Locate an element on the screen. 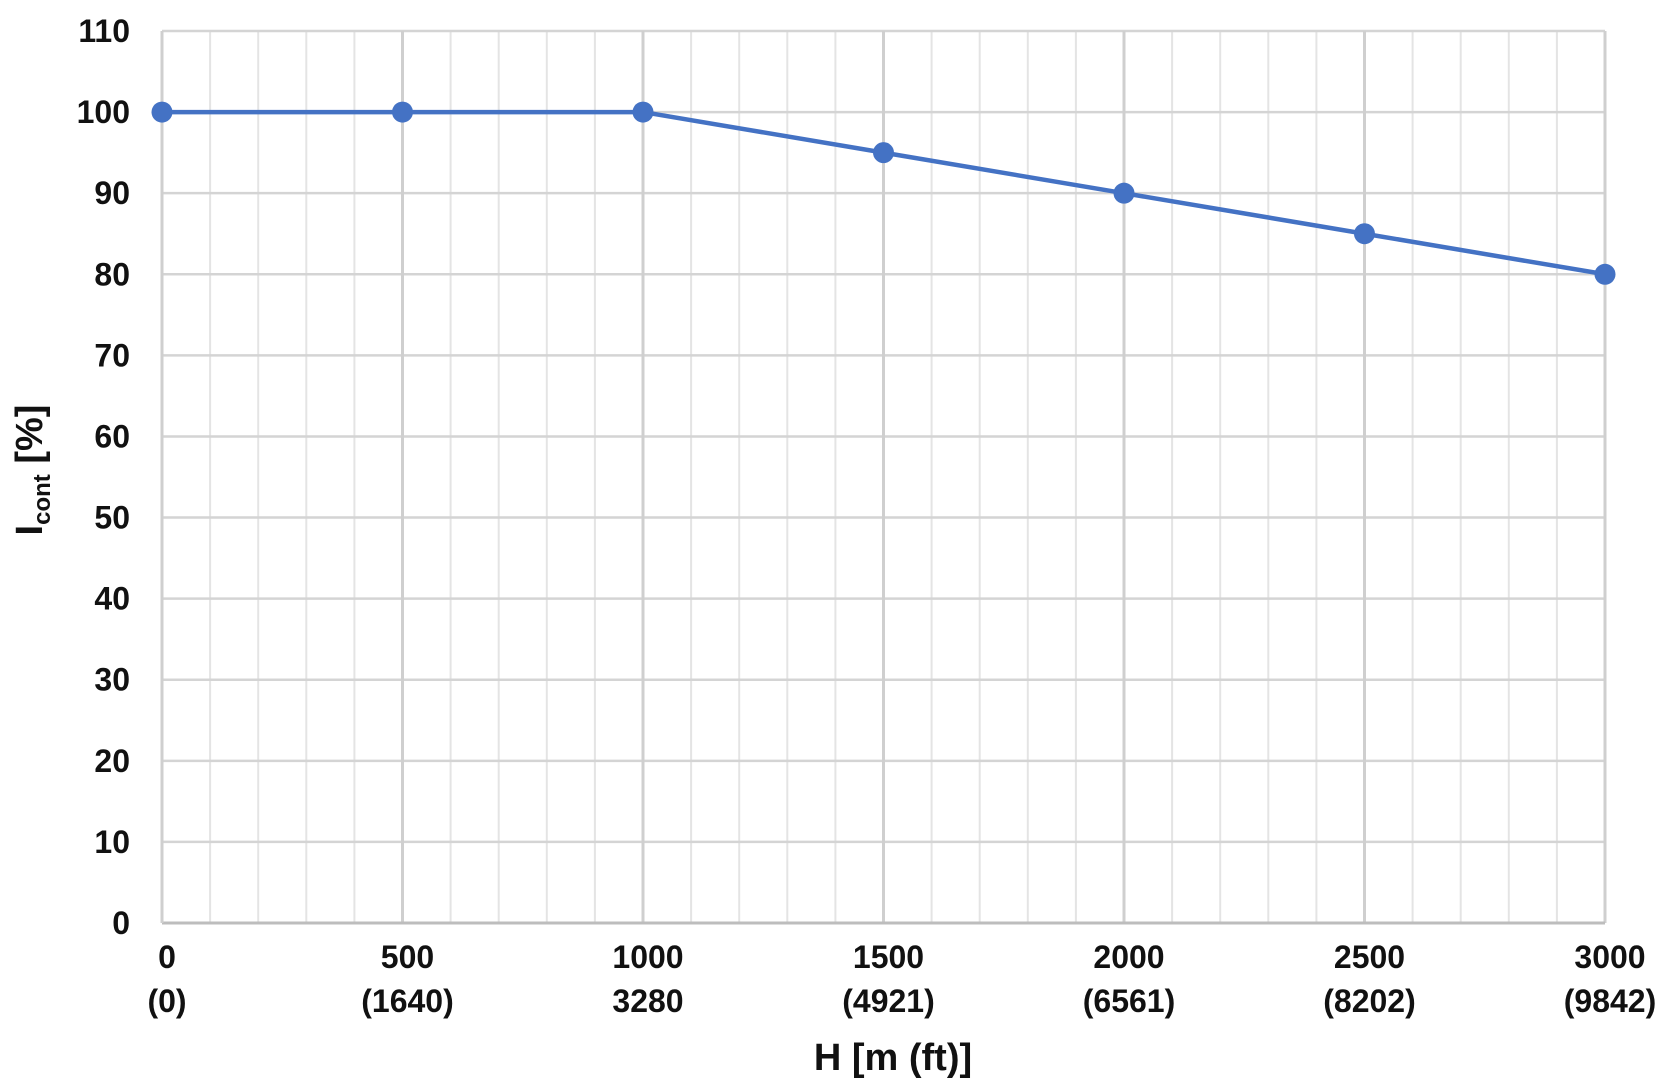 This screenshot has width=1672, height=1092. x-tick-sublabel: (6561) is located at coordinates (1129, 1001).